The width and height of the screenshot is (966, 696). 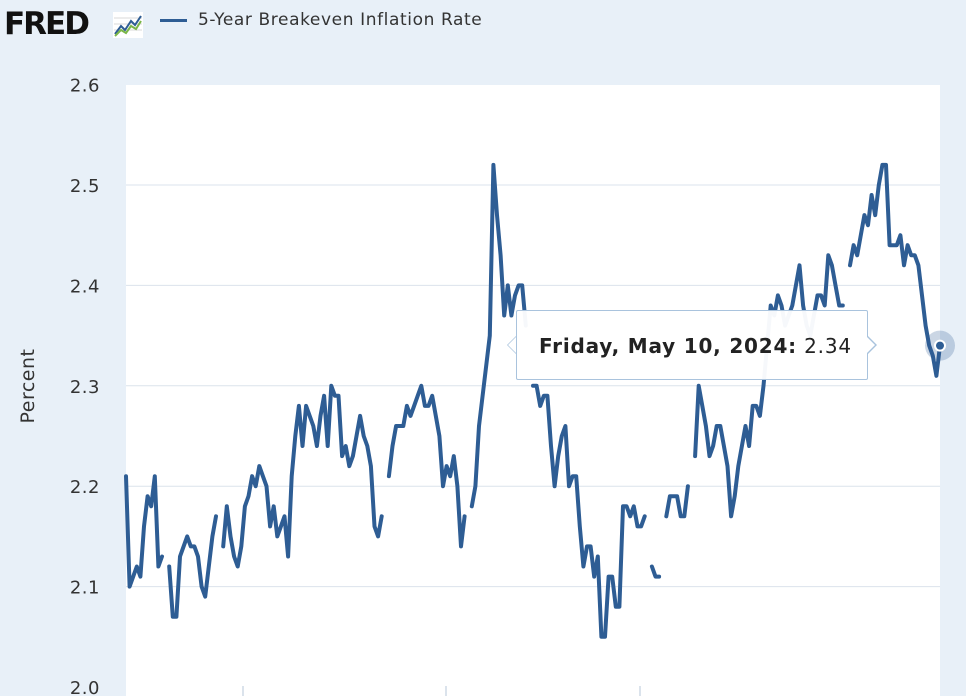 What do you see at coordinates (128, 25) in the screenshot?
I see `trend-line-icon` at bounding box center [128, 25].